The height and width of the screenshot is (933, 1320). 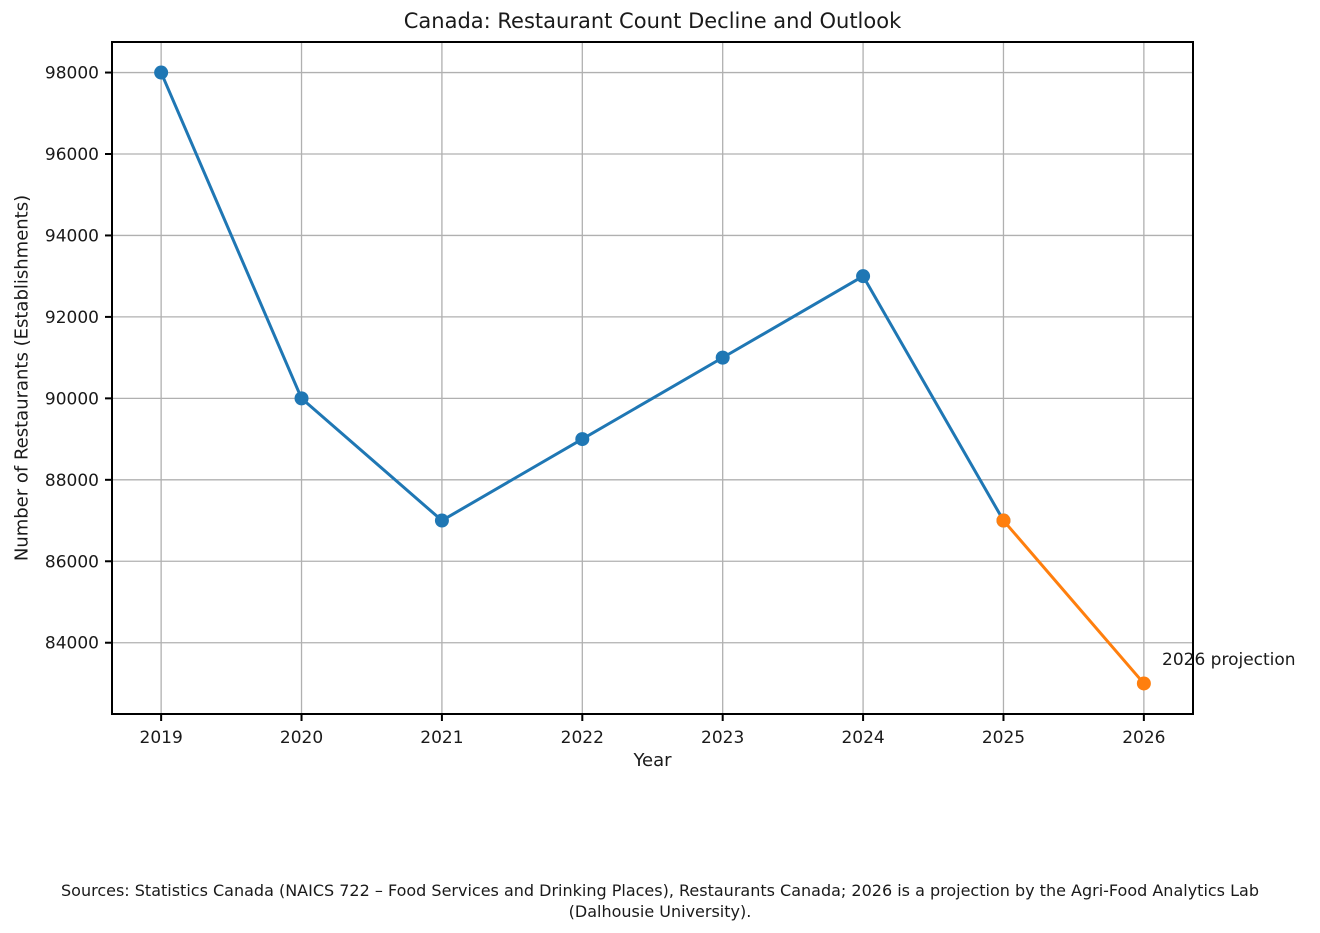 What do you see at coordinates (161, 738) in the screenshot?
I see `x-tick-label: 2019` at bounding box center [161, 738].